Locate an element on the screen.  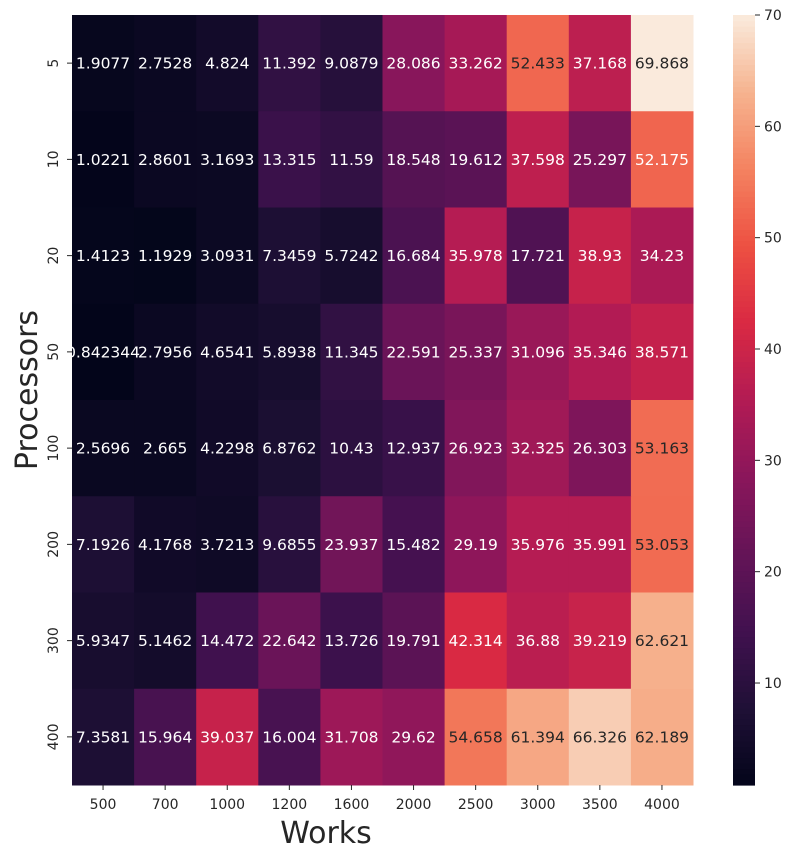
heatmap-cell-label: 15.482 is located at coordinates (413, 545).